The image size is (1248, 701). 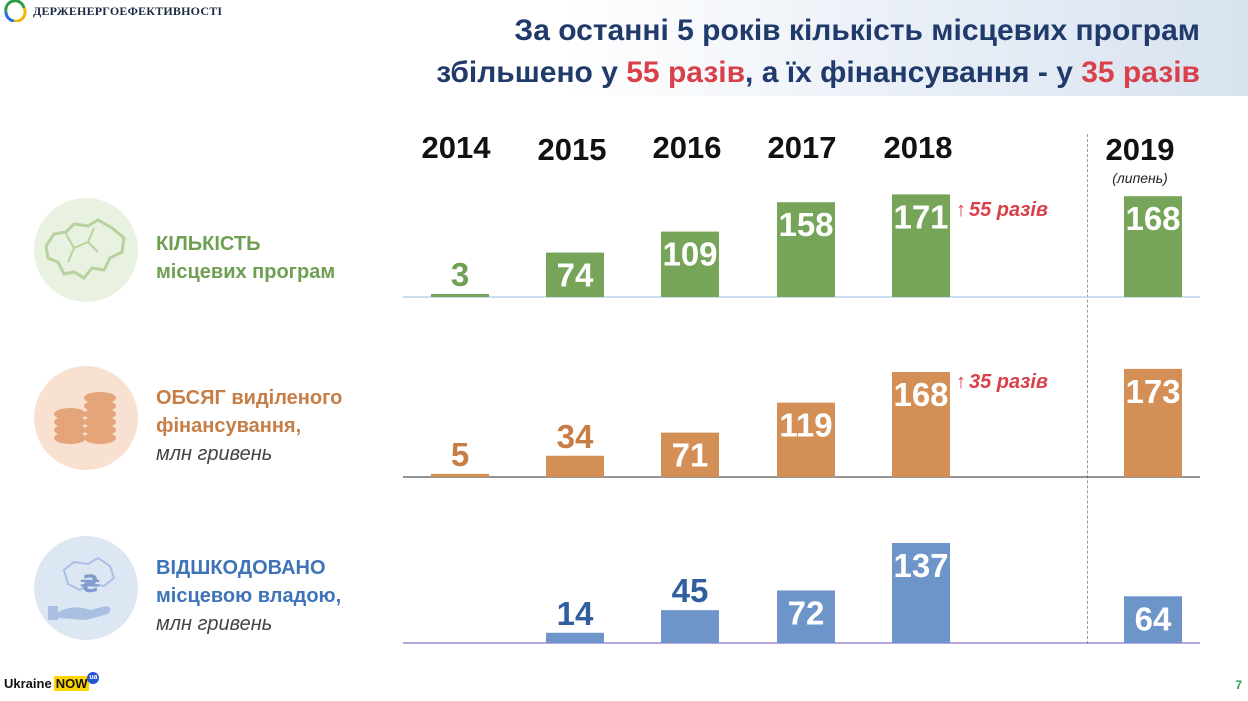 What do you see at coordinates (921, 245) in the screenshot?
I see `programs-bar-2018` at bounding box center [921, 245].